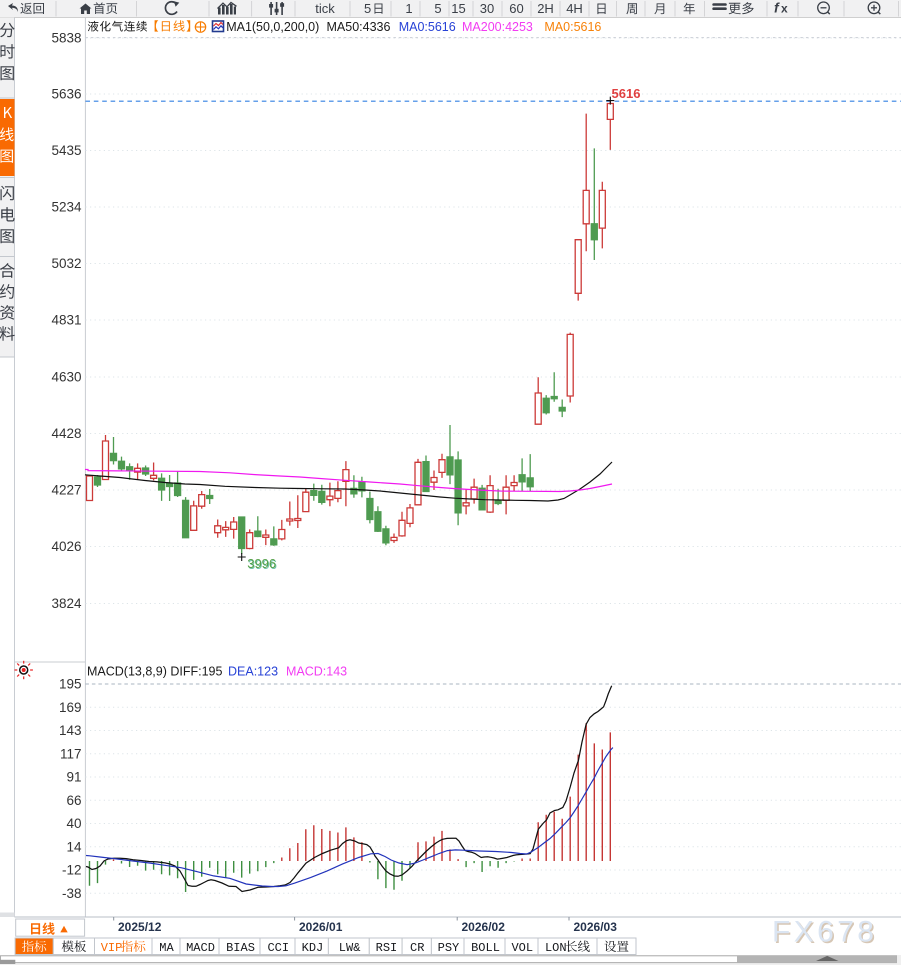  Describe the element at coordinates (784, 9) in the screenshot. I see `svg-text: x` at that location.